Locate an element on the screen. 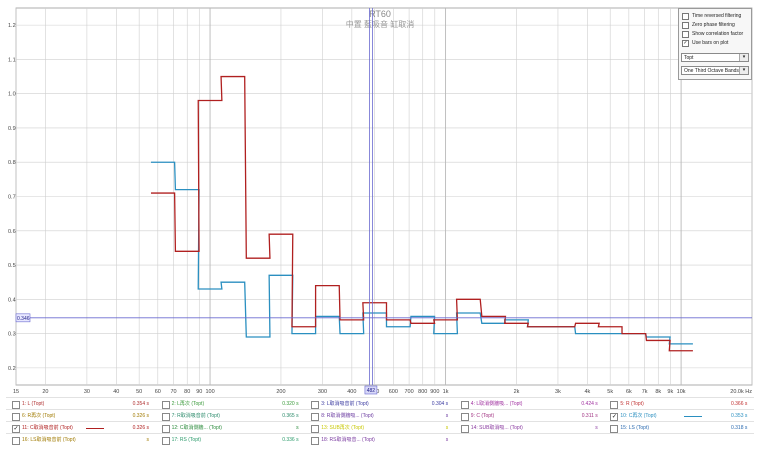 This screenshot has width=760, height=449. legend-item: 13: SUB再次 (Topt) s is located at coordinates (379, 428).